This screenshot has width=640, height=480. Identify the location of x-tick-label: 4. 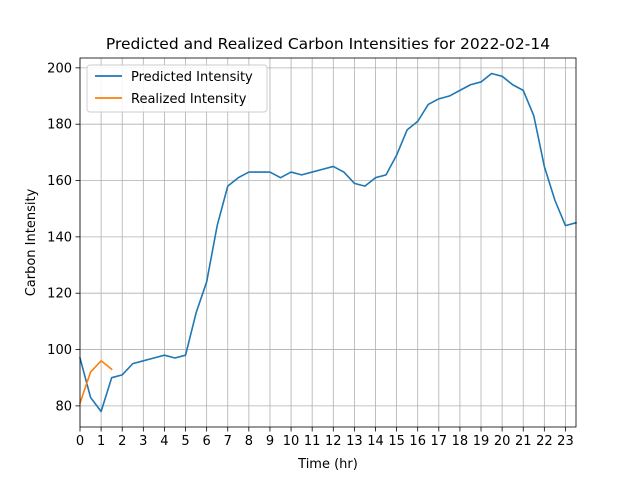
(164, 441).